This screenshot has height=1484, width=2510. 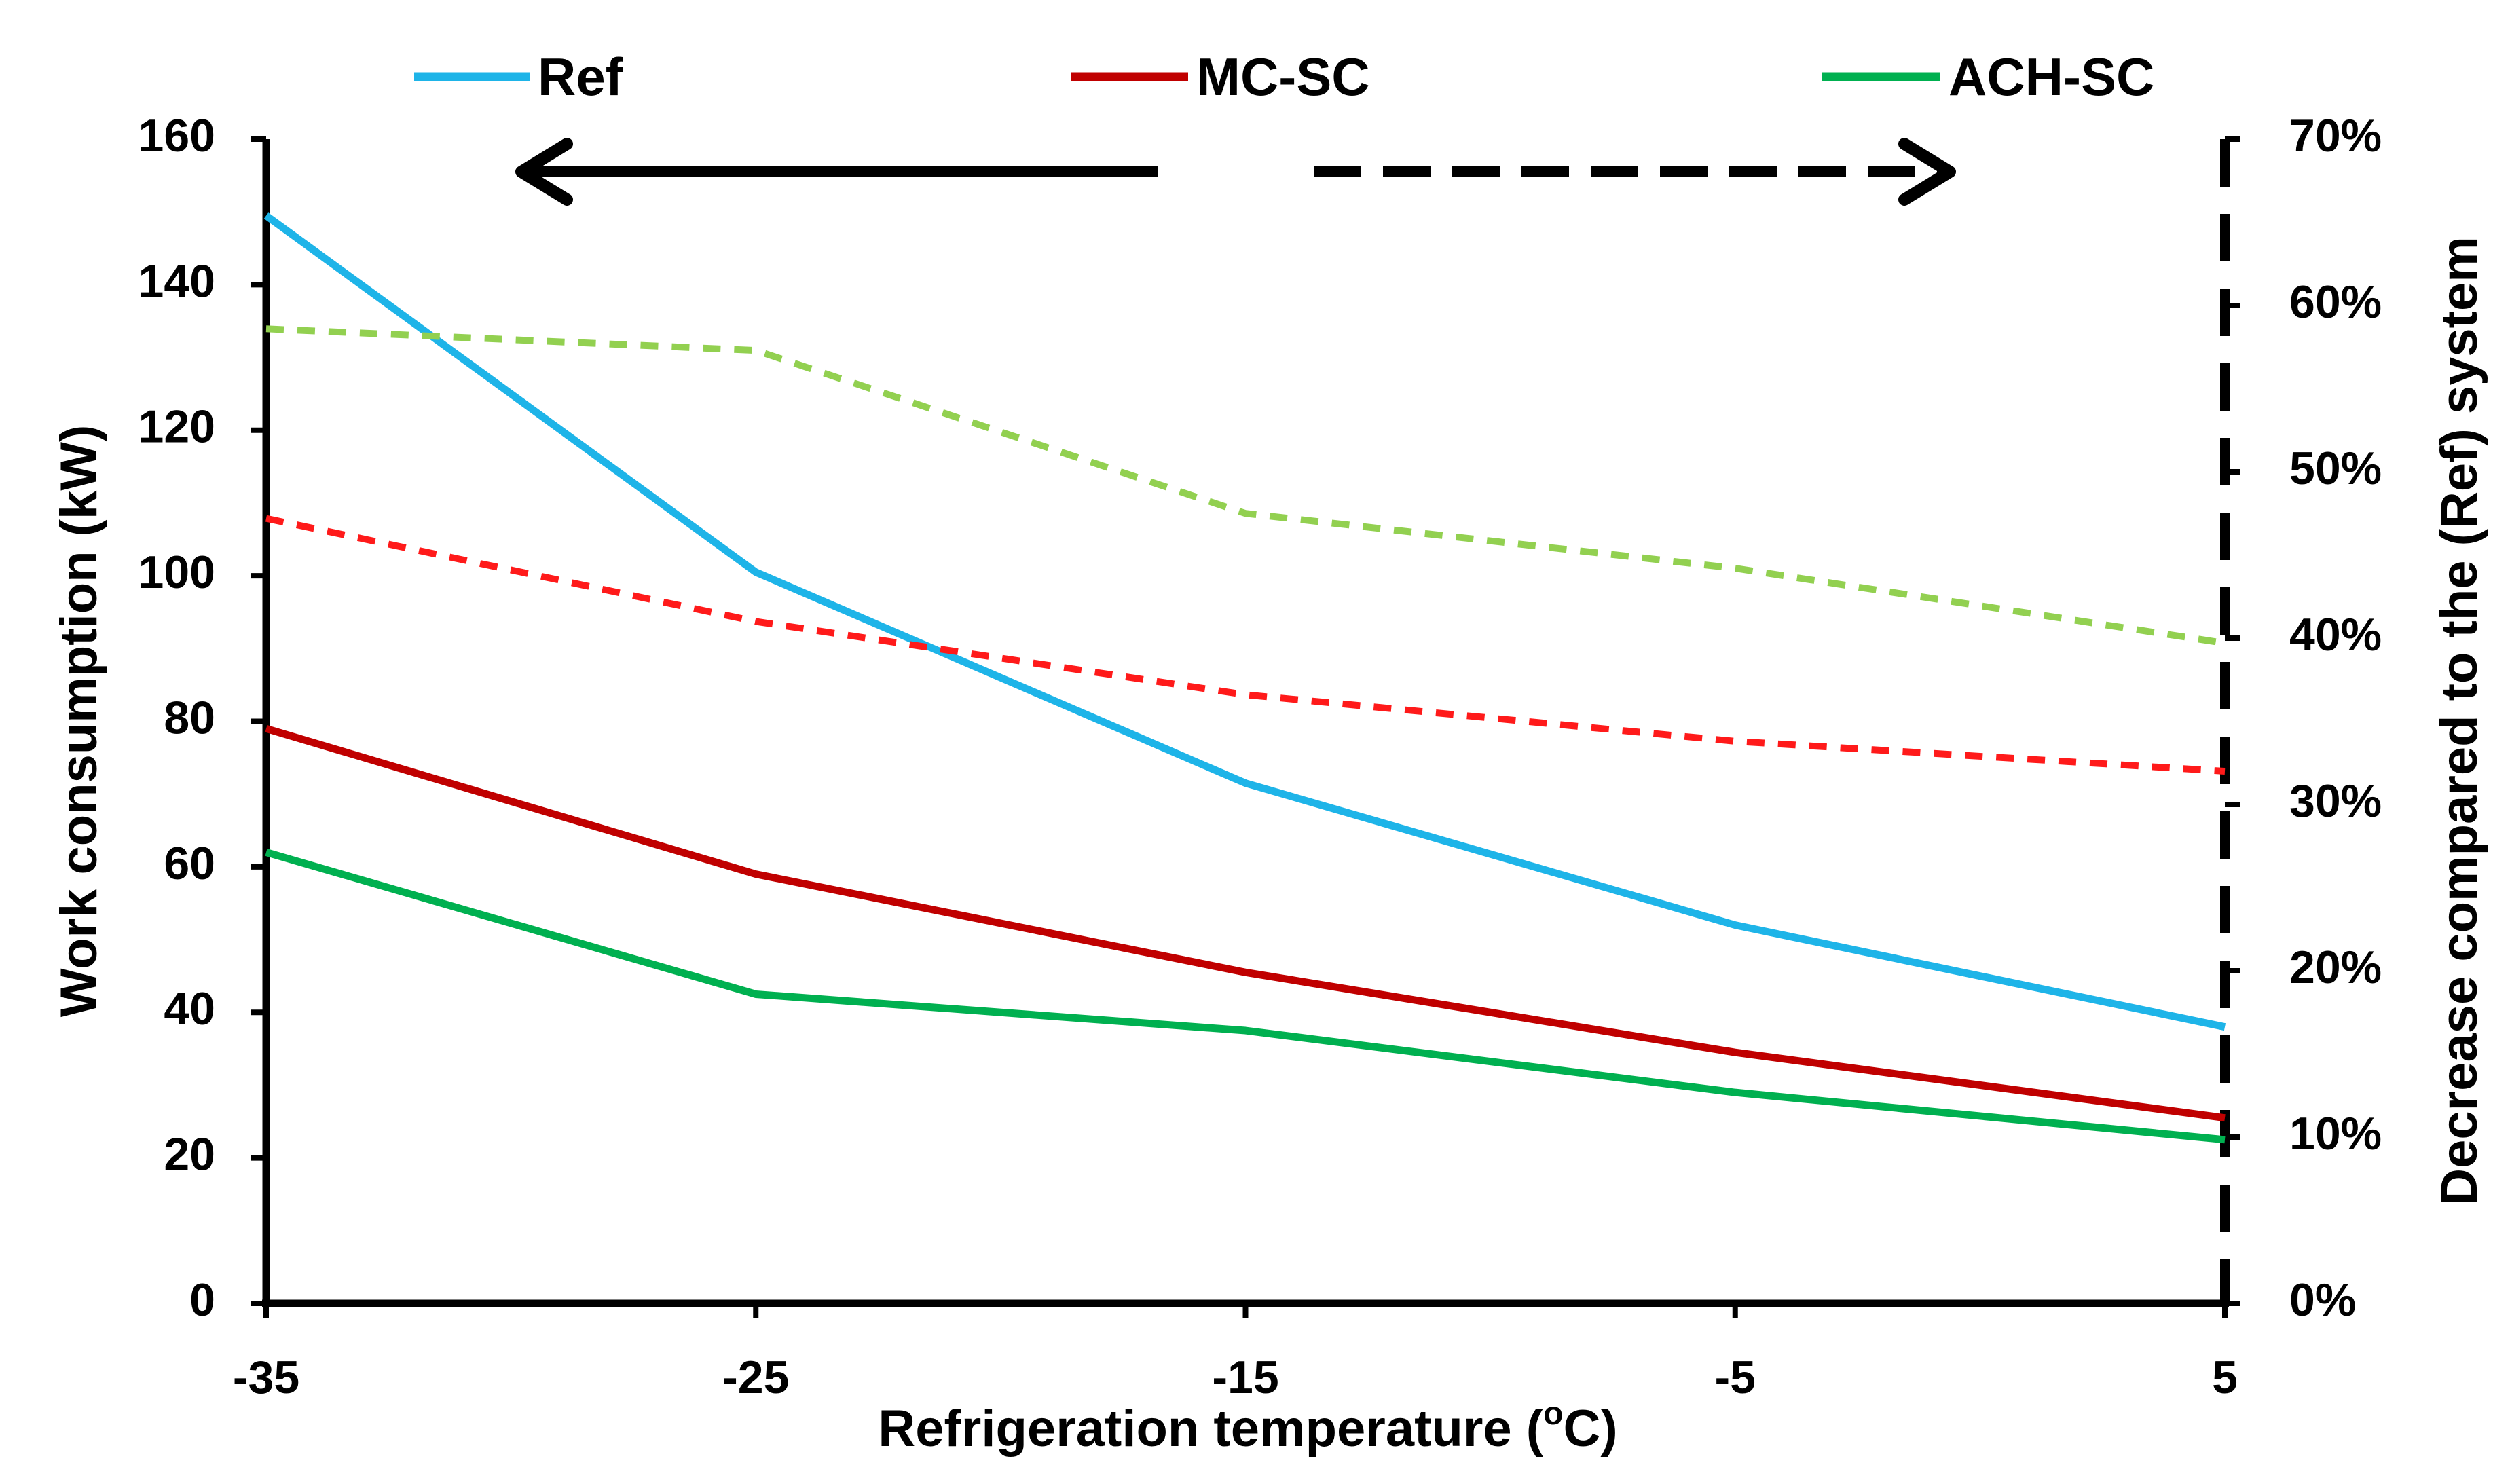 What do you see at coordinates (177, 136) in the screenshot?
I see `left-y-tick-label: 160` at bounding box center [177, 136].